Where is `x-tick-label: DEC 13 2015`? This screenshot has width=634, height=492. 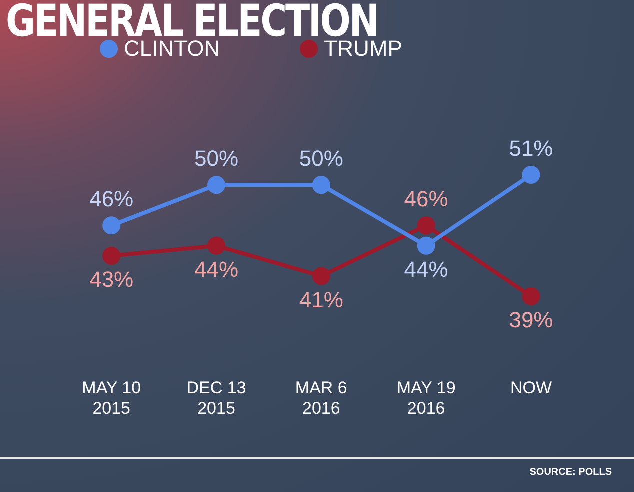
x-tick-label: DEC 13 2015 is located at coordinates (216, 398).